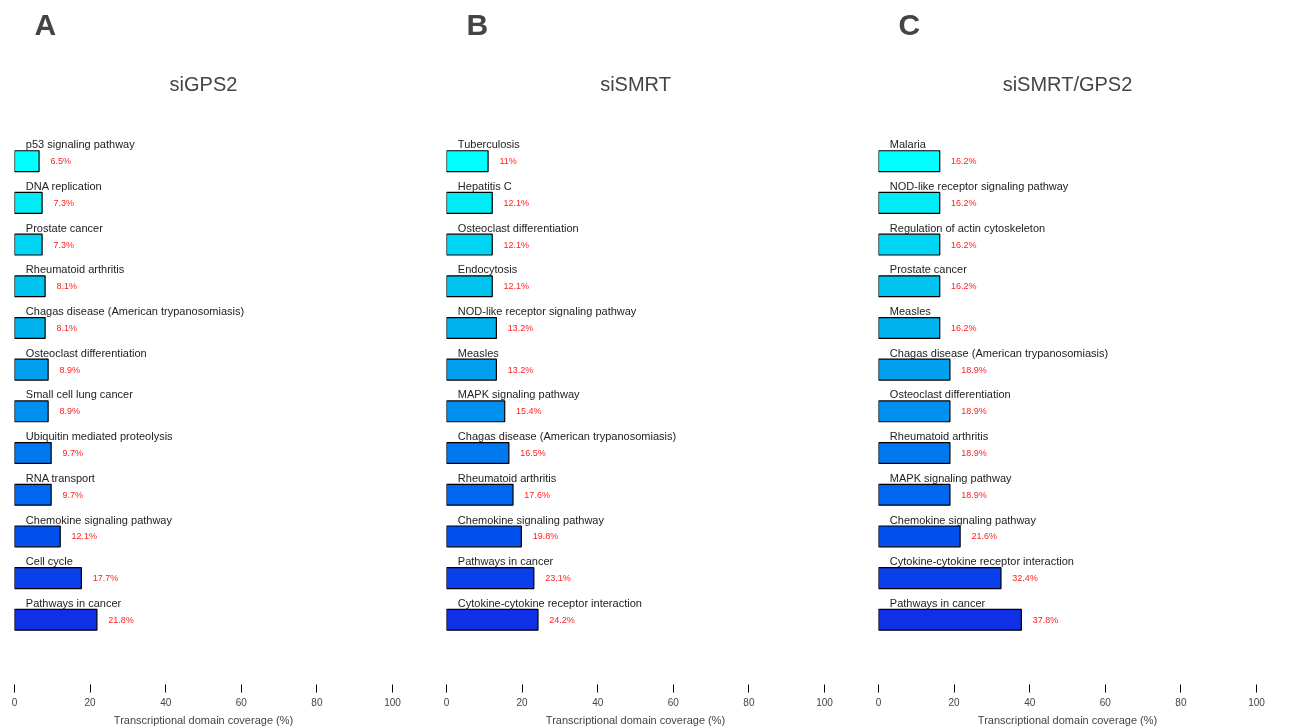  I want to click on y-tick-label: p53 signaling pathway, so click(80, 144).